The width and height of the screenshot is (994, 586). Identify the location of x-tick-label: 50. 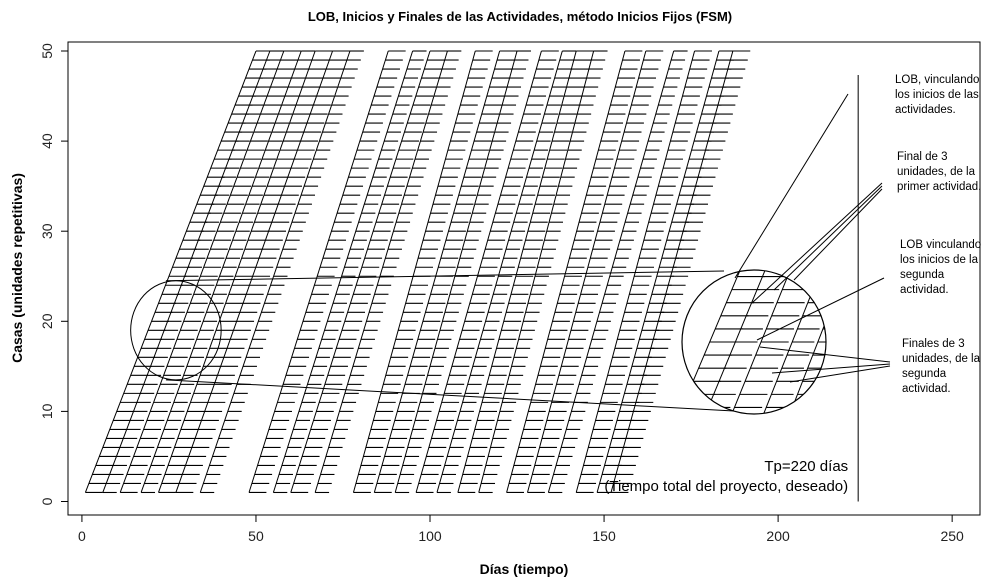
(256, 536).